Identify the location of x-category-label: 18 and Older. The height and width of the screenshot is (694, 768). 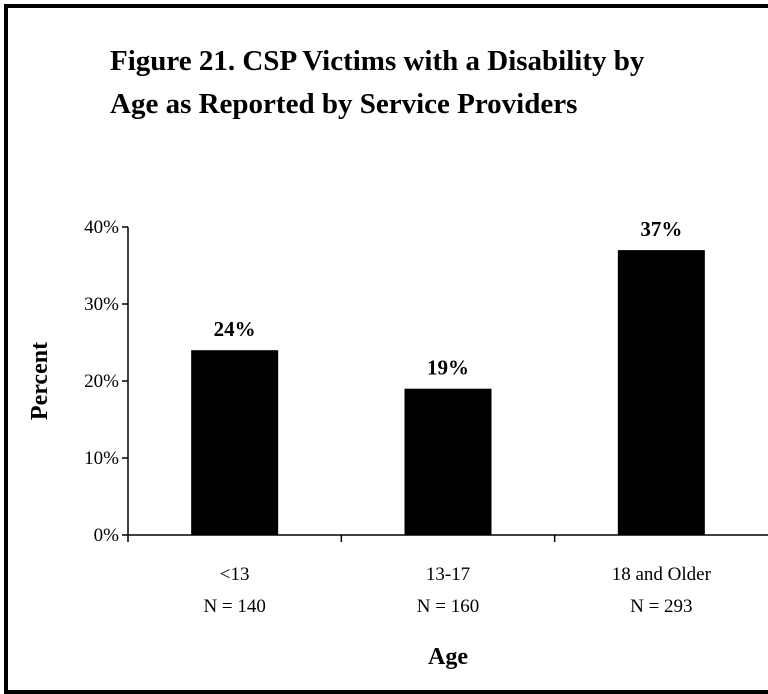
(662, 574).